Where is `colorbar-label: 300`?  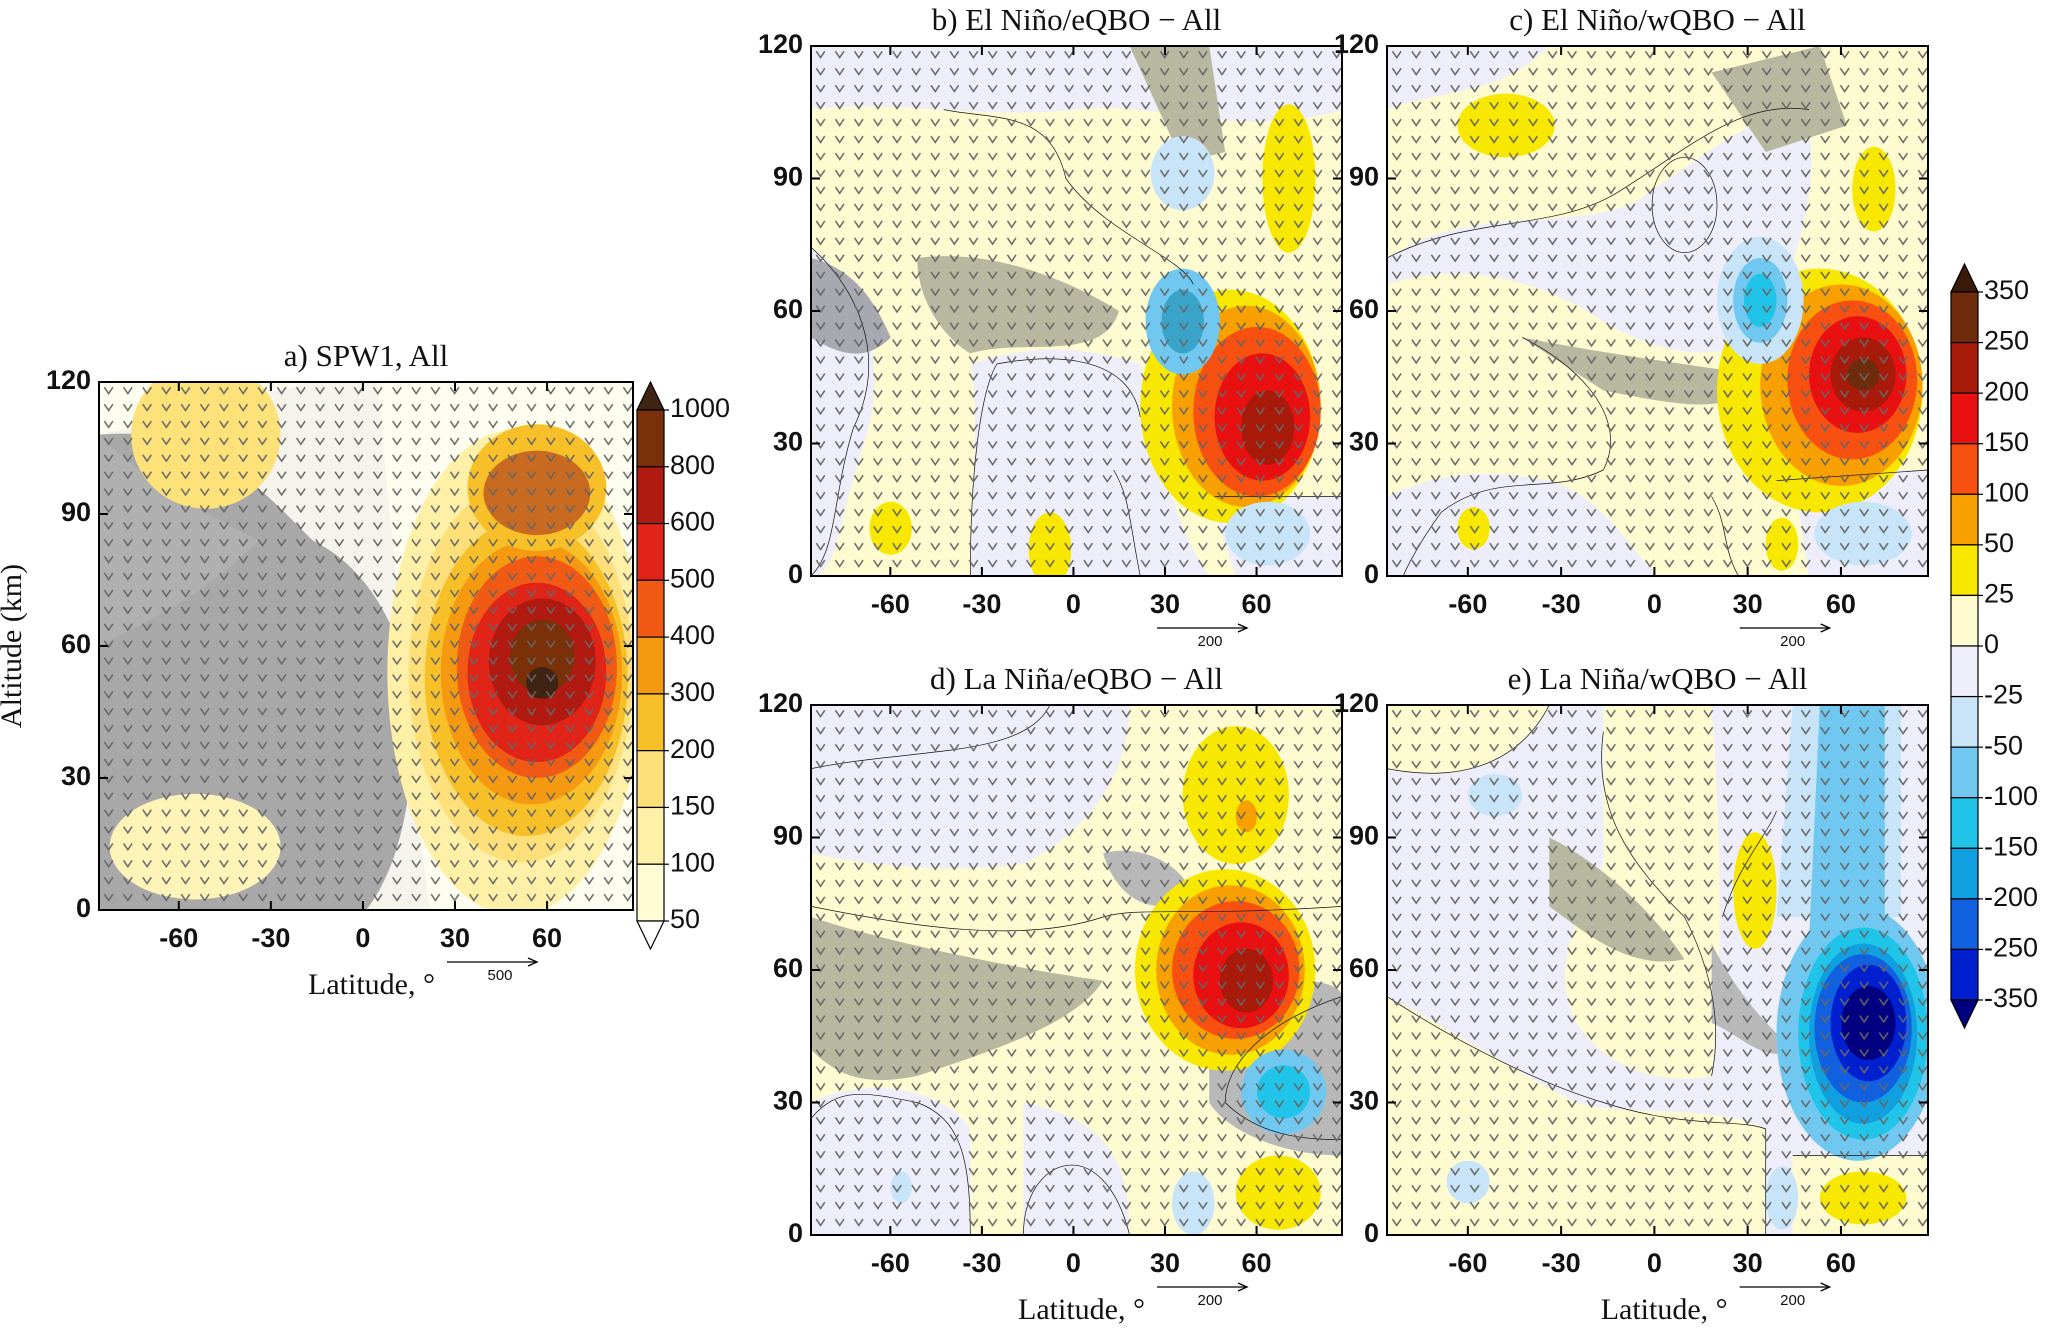 colorbar-label: 300 is located at coordinates (692, 692).